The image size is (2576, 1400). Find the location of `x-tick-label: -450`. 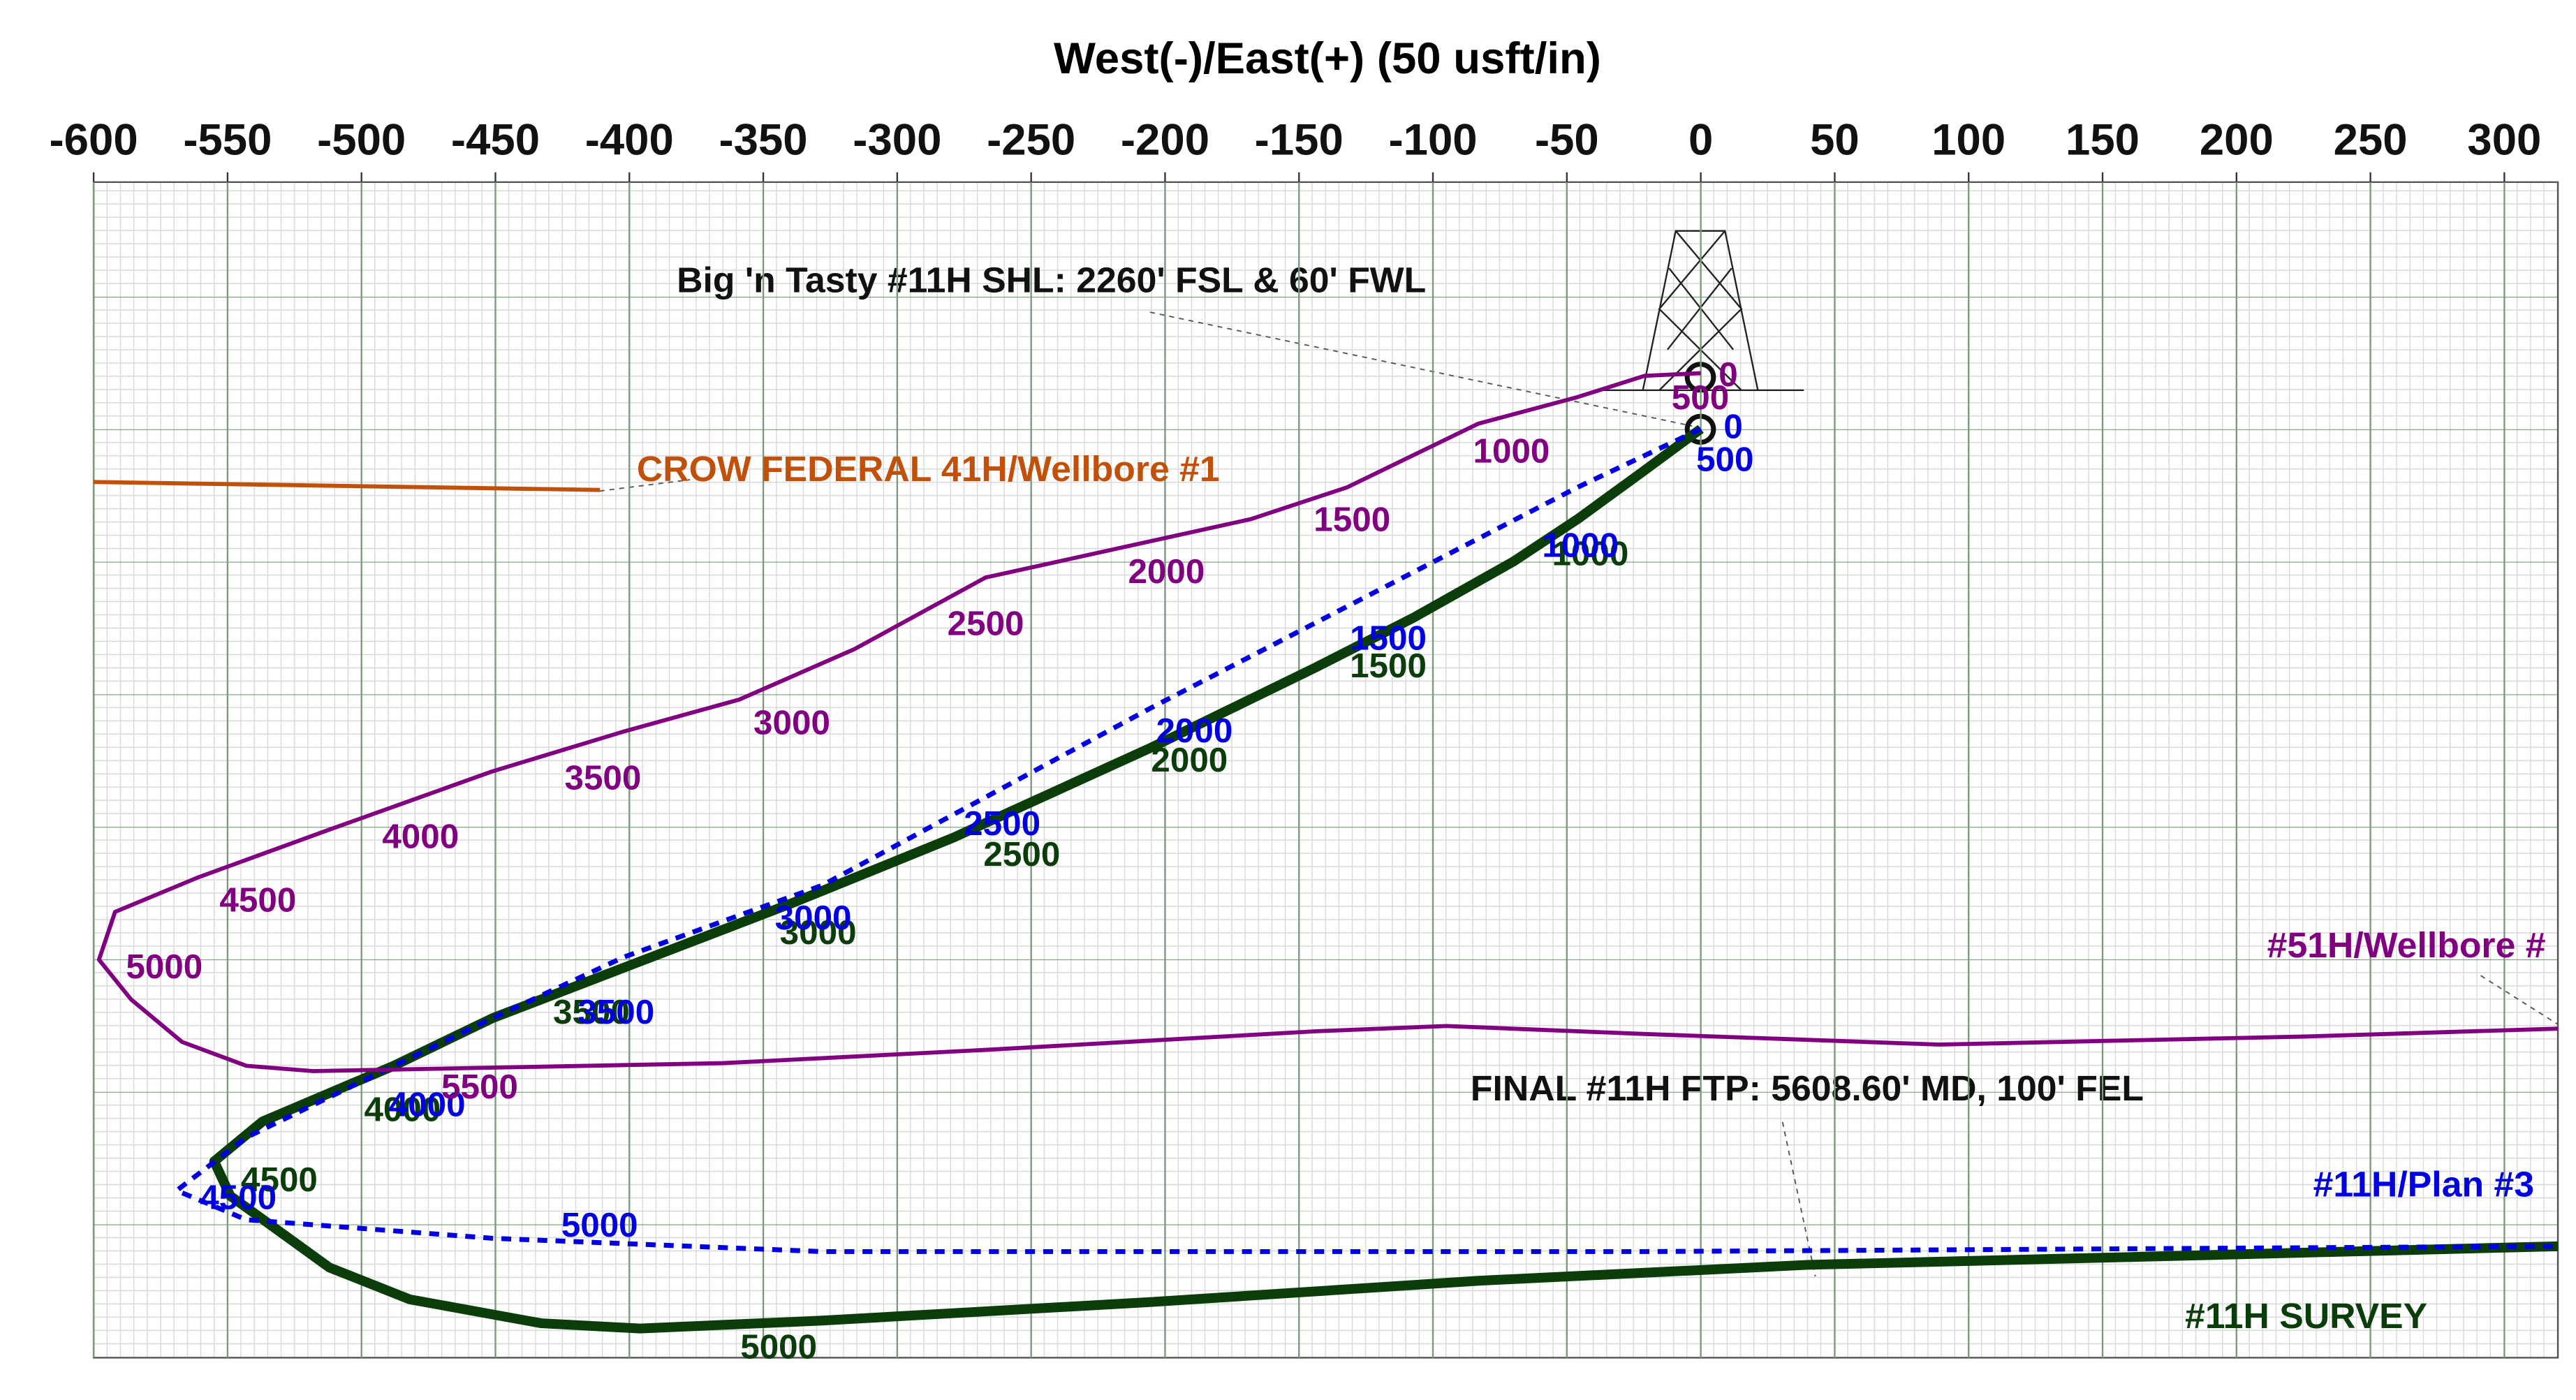

x-tick-label: -450 is located at coordinates (495, 140).